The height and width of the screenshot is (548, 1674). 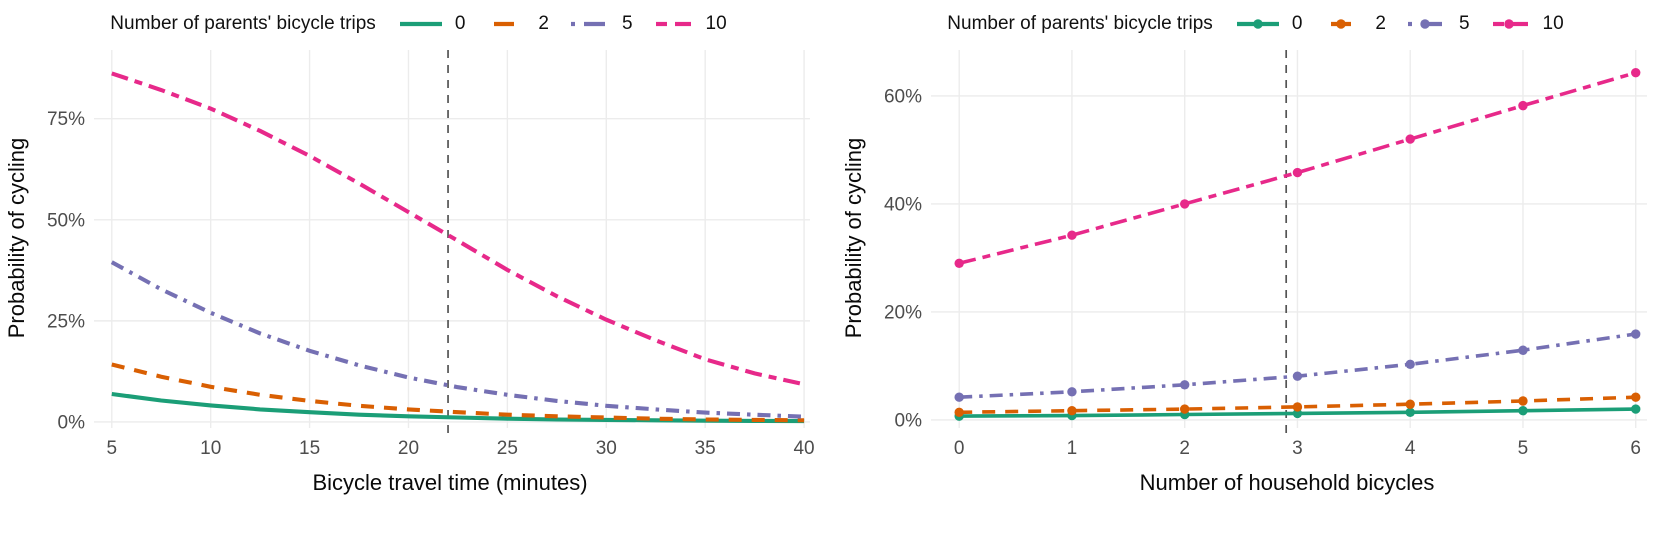 What do you see at coordinates (66, 220) in the screenshot?
I see `svg-text: 50%` at bounding box center [66, 220].